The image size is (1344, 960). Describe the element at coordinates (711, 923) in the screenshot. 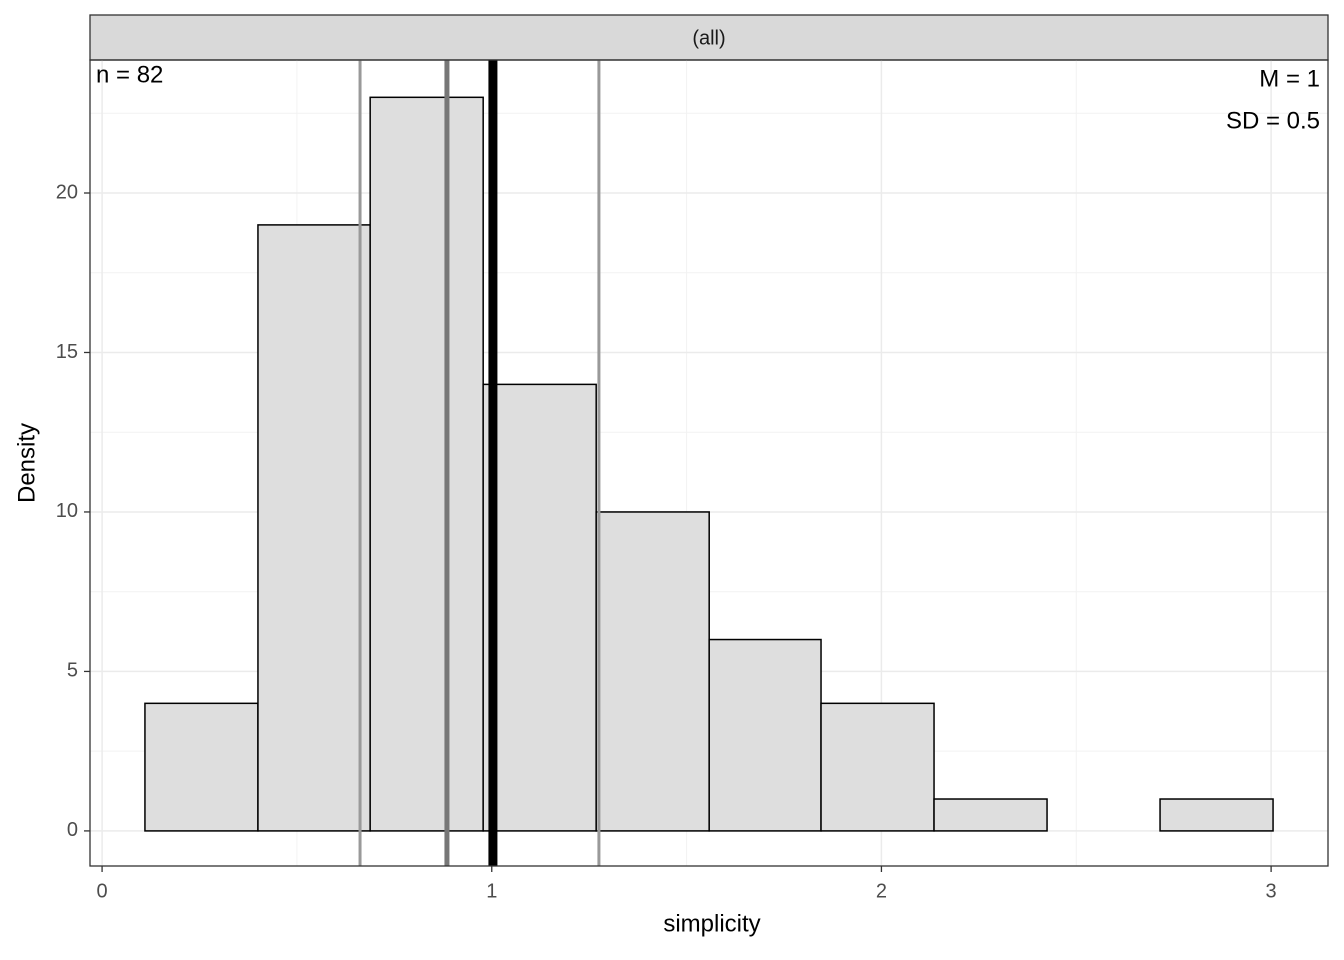

I see `x-axis-title: simplicity` at that location.